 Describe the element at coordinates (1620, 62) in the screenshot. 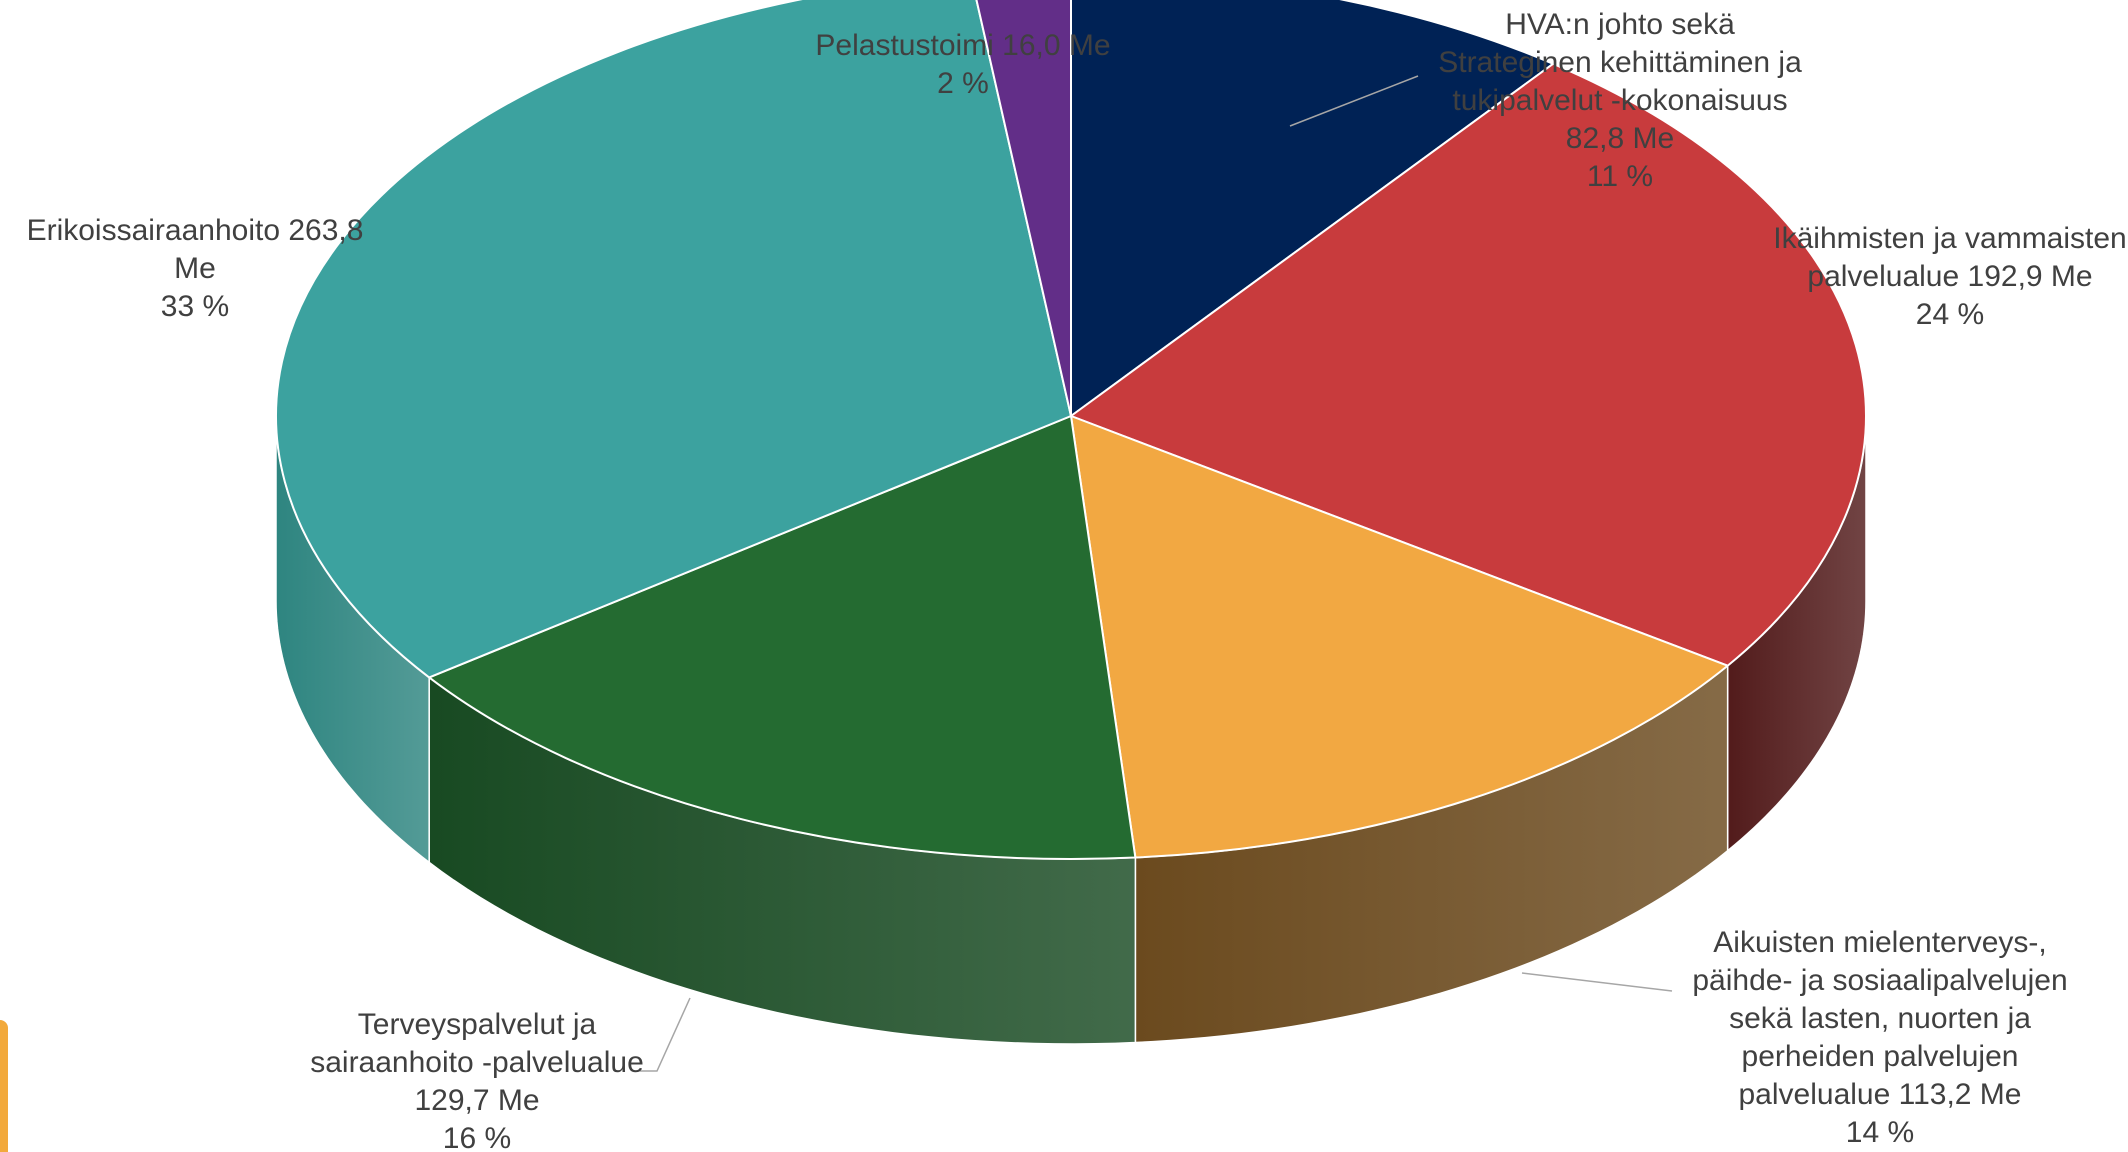

I see `data-label-line: Strateginen kehittäminen ja` at that location.